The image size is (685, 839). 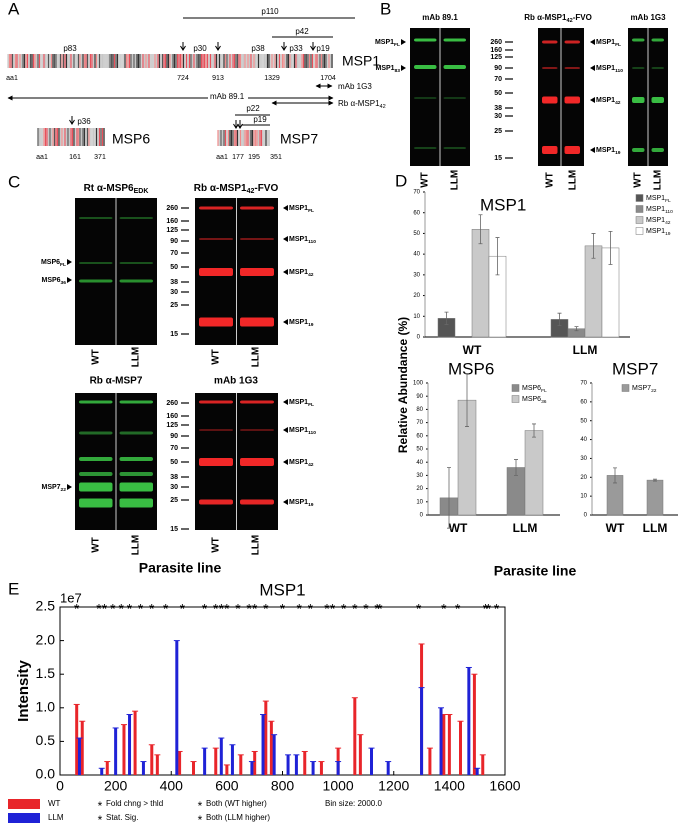 What do you see at coordinates (615, 528) in the screenshot?
I see `x-tick-label: WT` at bounding box center [615, 528].